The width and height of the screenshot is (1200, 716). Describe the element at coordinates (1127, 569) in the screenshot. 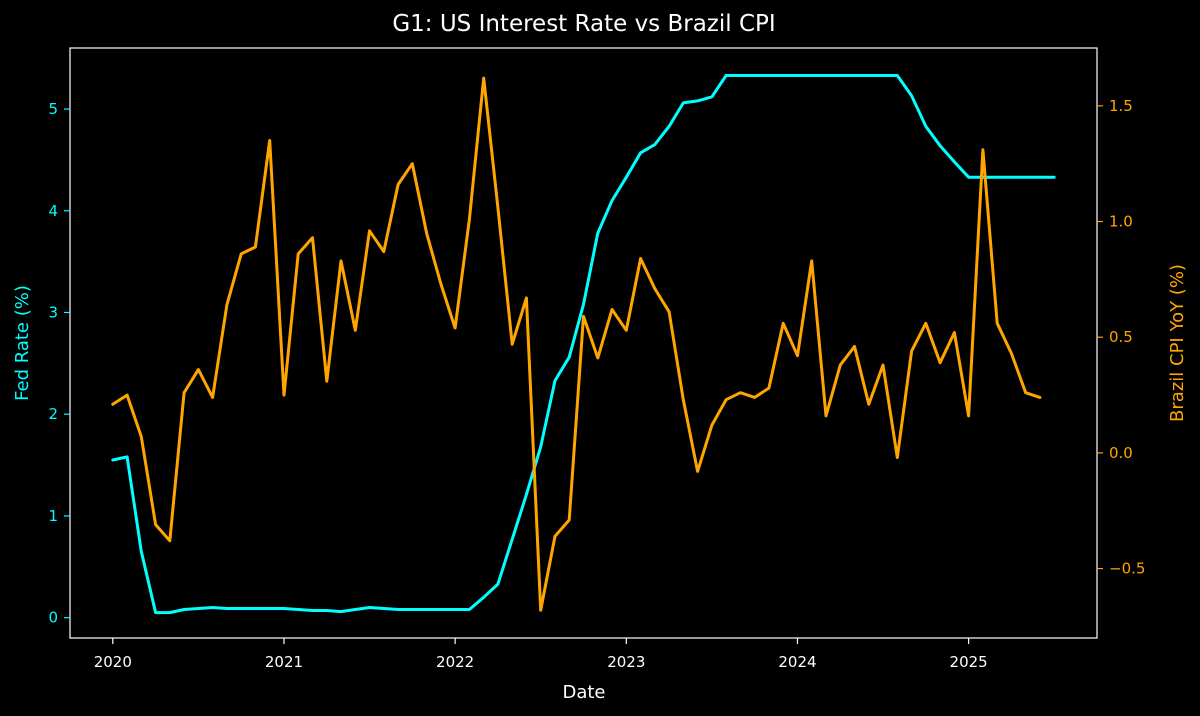

I see `y-right-tick-label: −0.5` at that location.